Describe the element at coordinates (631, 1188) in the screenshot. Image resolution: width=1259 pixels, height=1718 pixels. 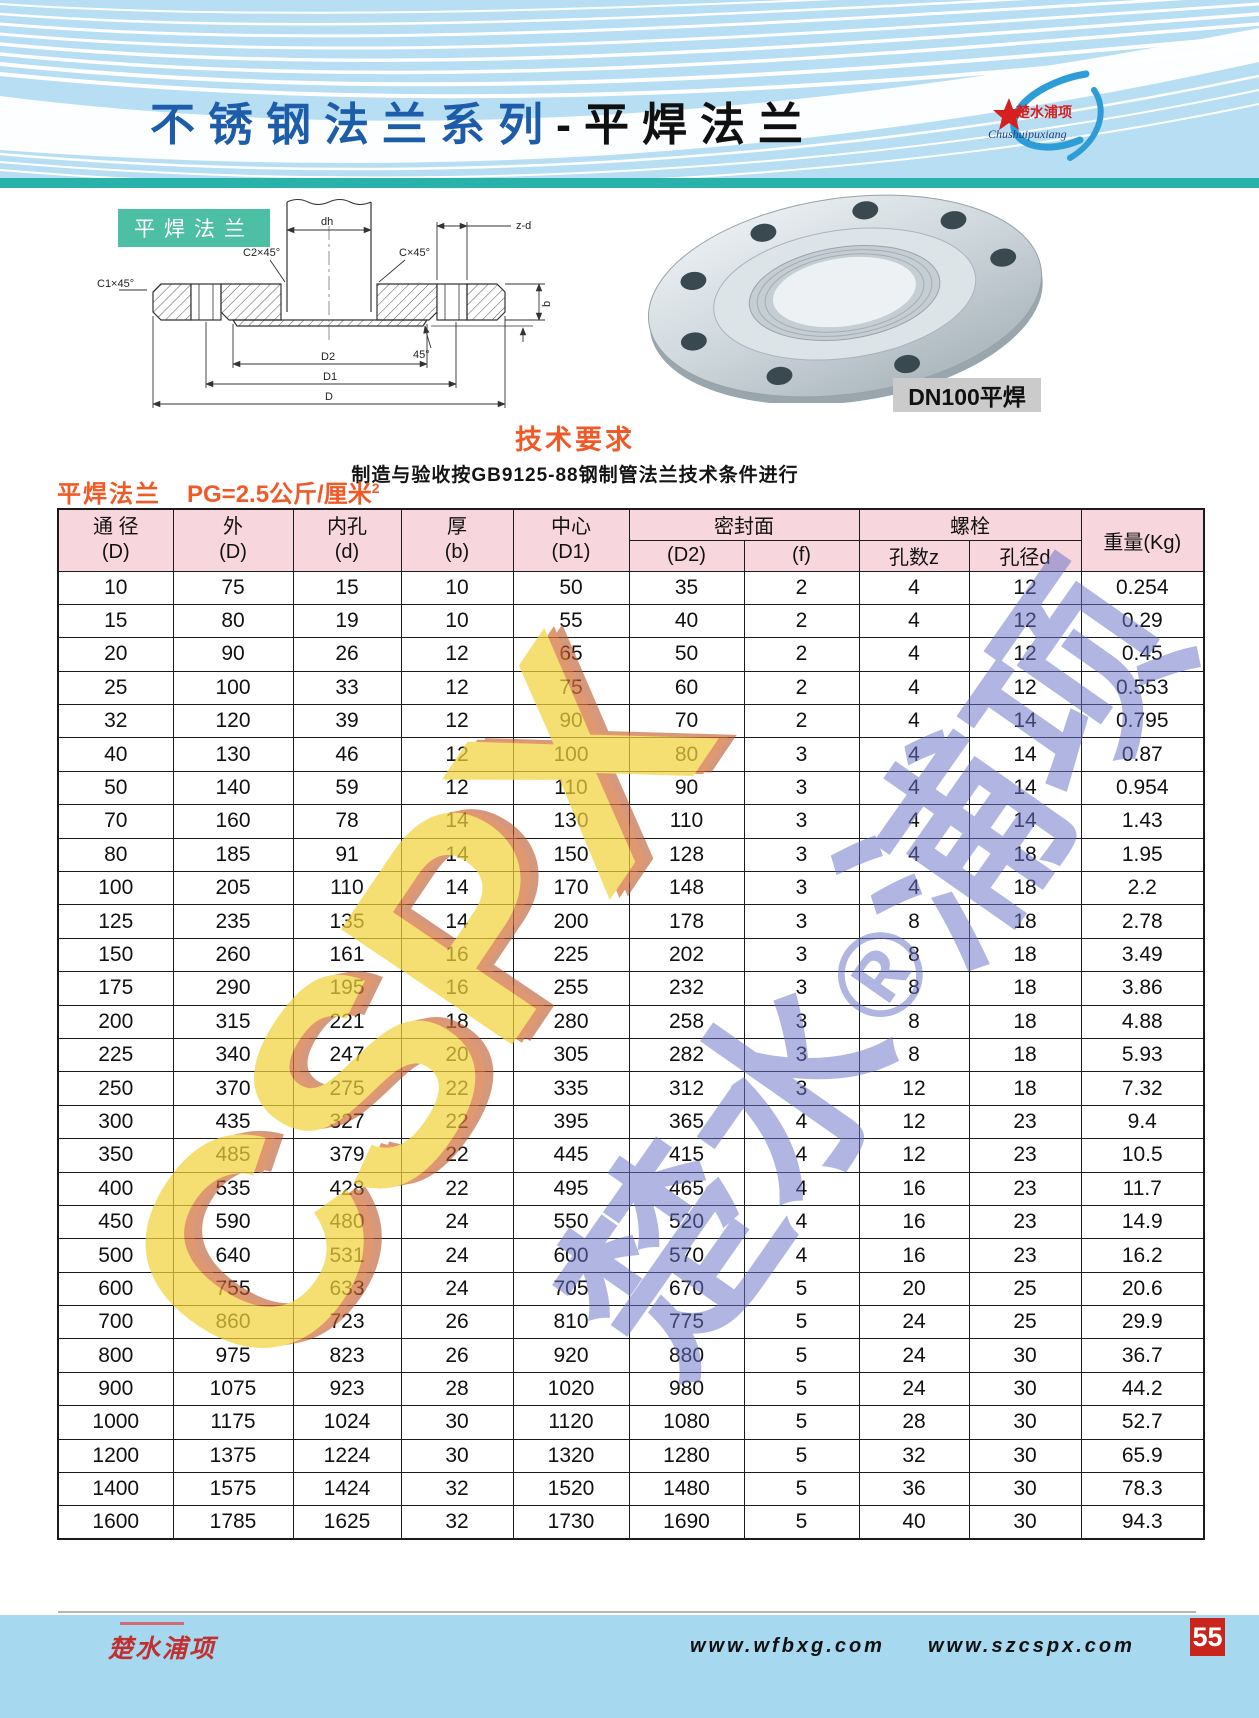
I see `table-row: 400 535 428 22 495 465 4 16 23 11.7` at that location.